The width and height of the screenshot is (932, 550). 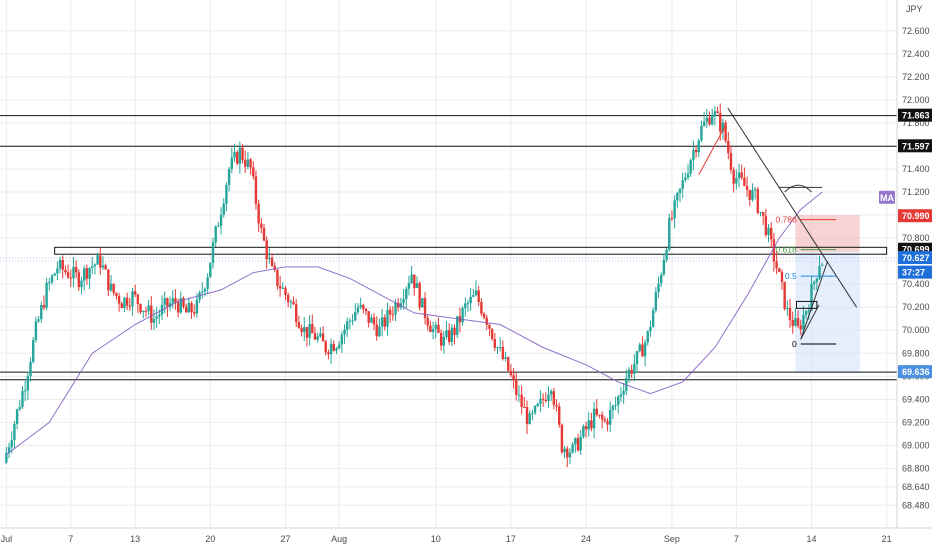 I want to click on time-tick-label: 10, so click(x=436, y=539).